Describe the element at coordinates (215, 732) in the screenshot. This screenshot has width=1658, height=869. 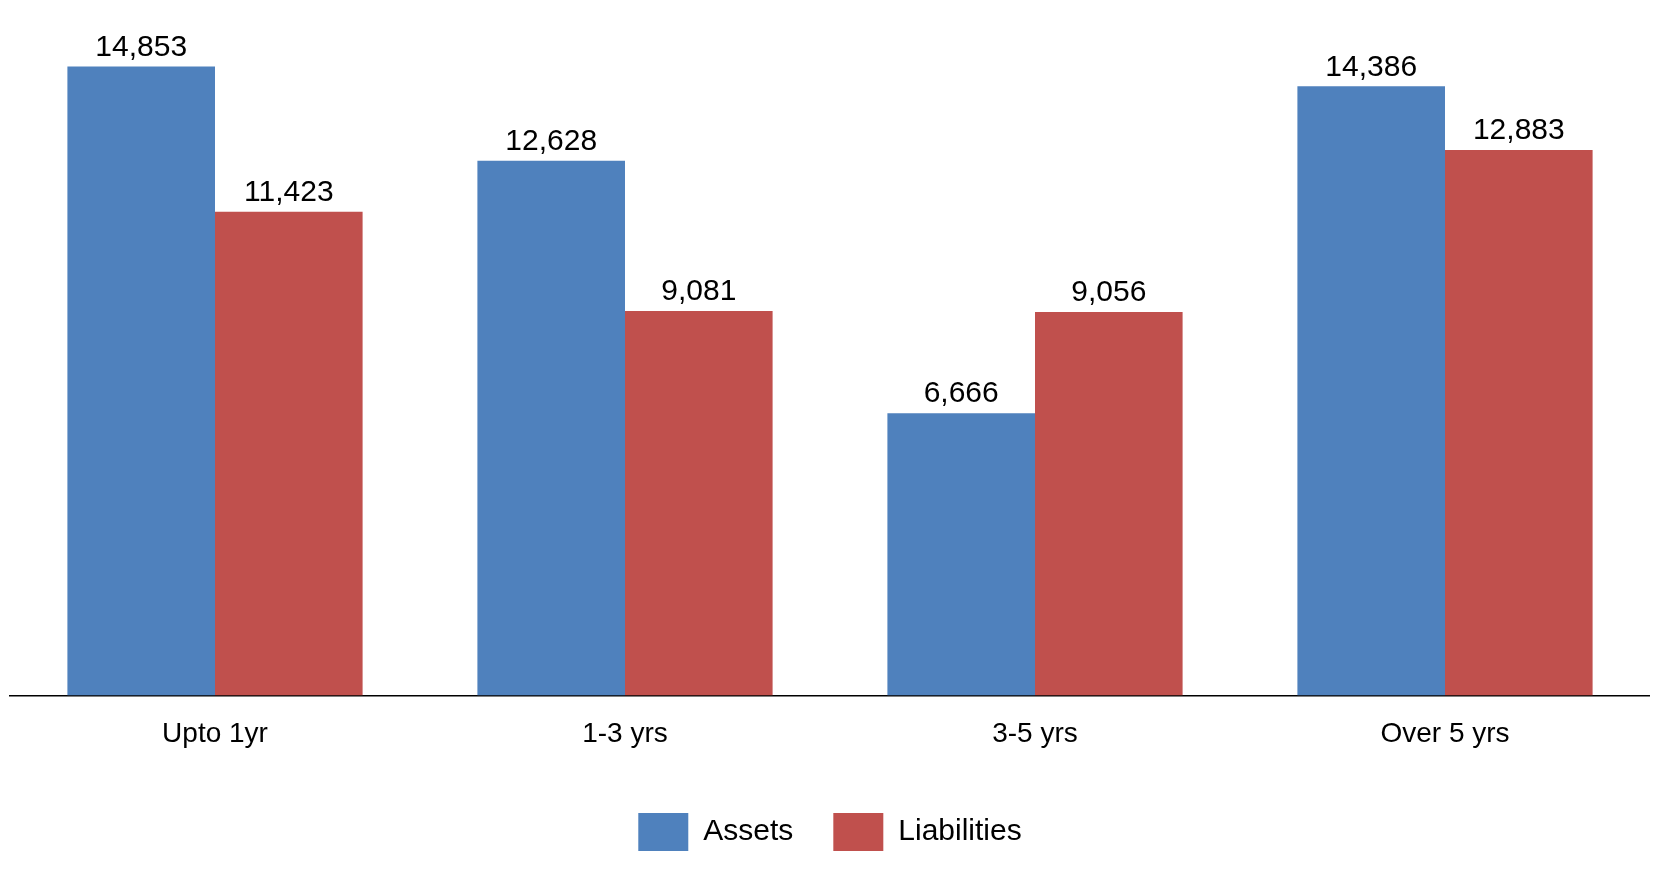
I see `x-tick-label: Upto 1yr` at that location.